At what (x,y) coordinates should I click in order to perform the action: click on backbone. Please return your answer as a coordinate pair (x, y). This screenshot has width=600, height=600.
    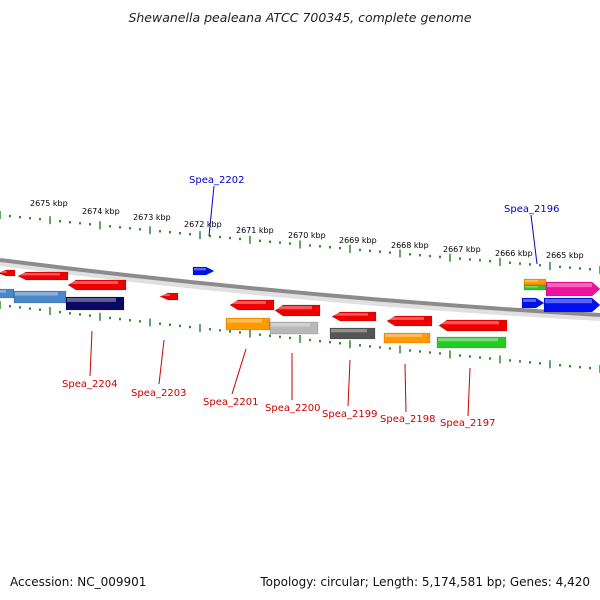
    Looking at the image, I should click on (300, 287).